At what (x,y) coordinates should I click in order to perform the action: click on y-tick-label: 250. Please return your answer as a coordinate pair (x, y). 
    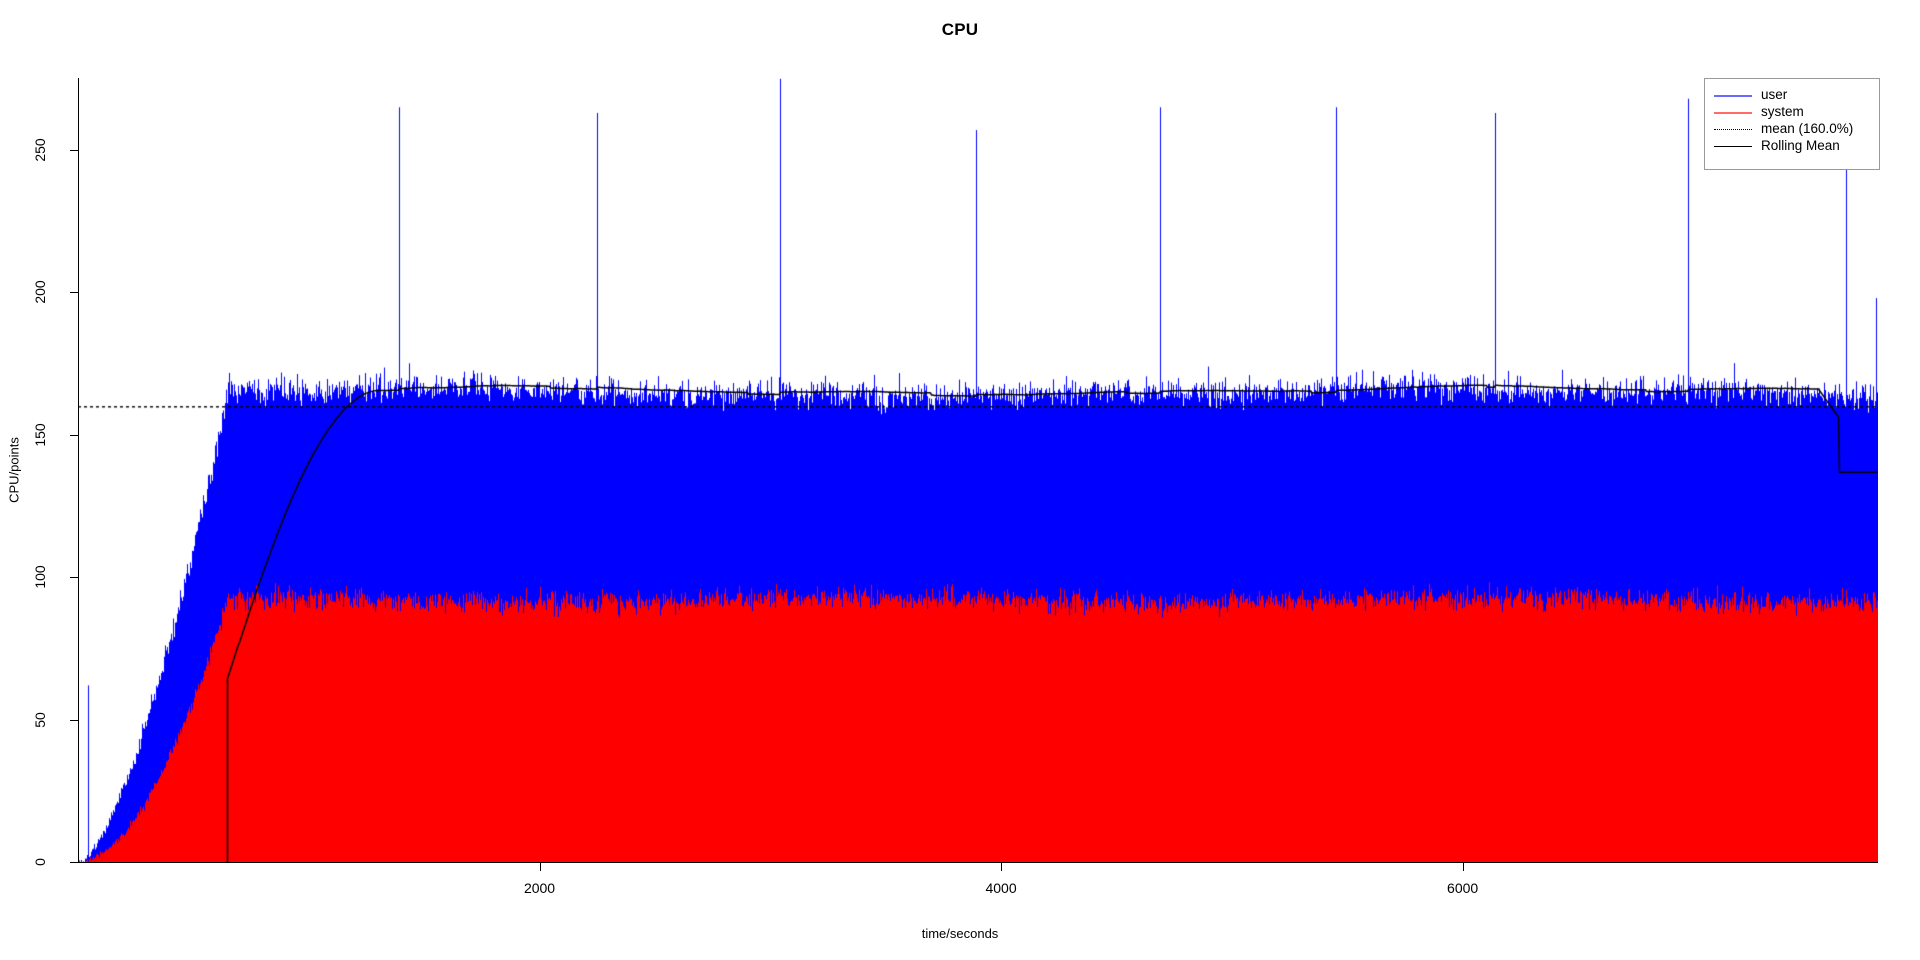
    Looking at the image, I should click on (40, 150).